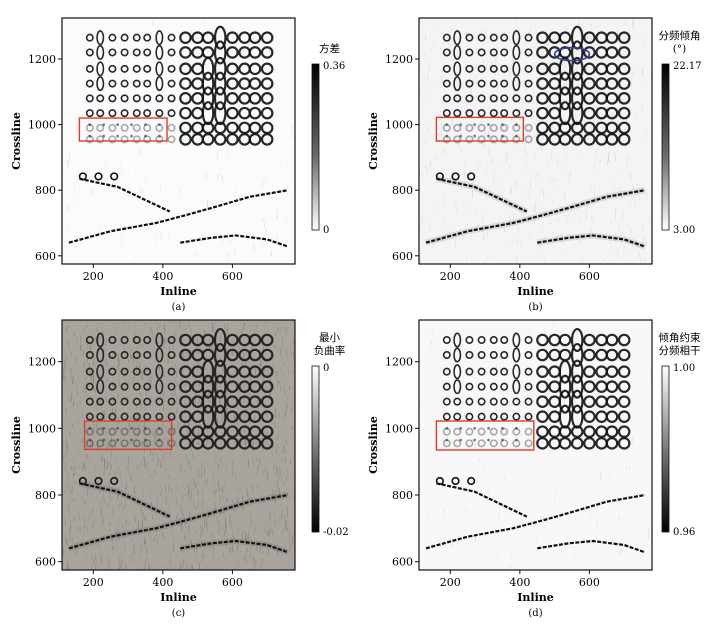 The height and width of the screenshot is (629, 714). Describe the element at coordinates (680, 350) in the screenshot. I see `colorbar-title: 分频相干` at that location.